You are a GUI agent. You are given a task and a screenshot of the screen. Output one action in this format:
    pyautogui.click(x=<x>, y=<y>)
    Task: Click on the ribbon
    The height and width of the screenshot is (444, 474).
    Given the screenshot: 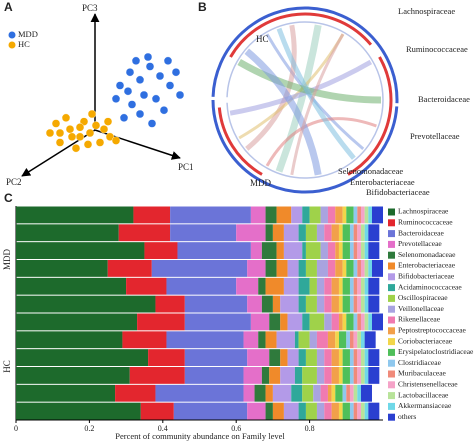 What is the action you would take?
    pyautogui.click(x=321, y=142)
    